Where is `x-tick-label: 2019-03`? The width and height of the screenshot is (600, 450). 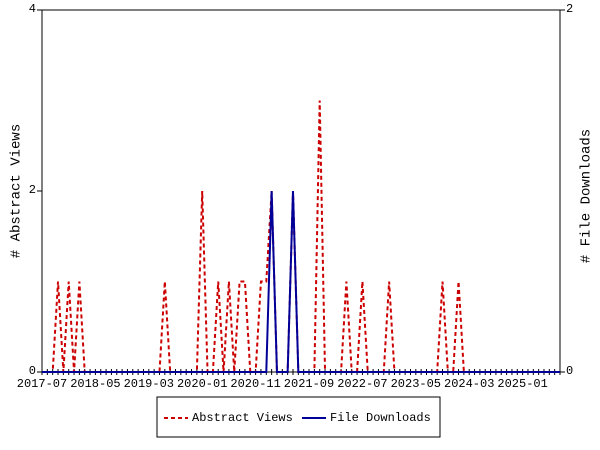
x-tick-label: 2019-03 is located at coordinates (149, 384).